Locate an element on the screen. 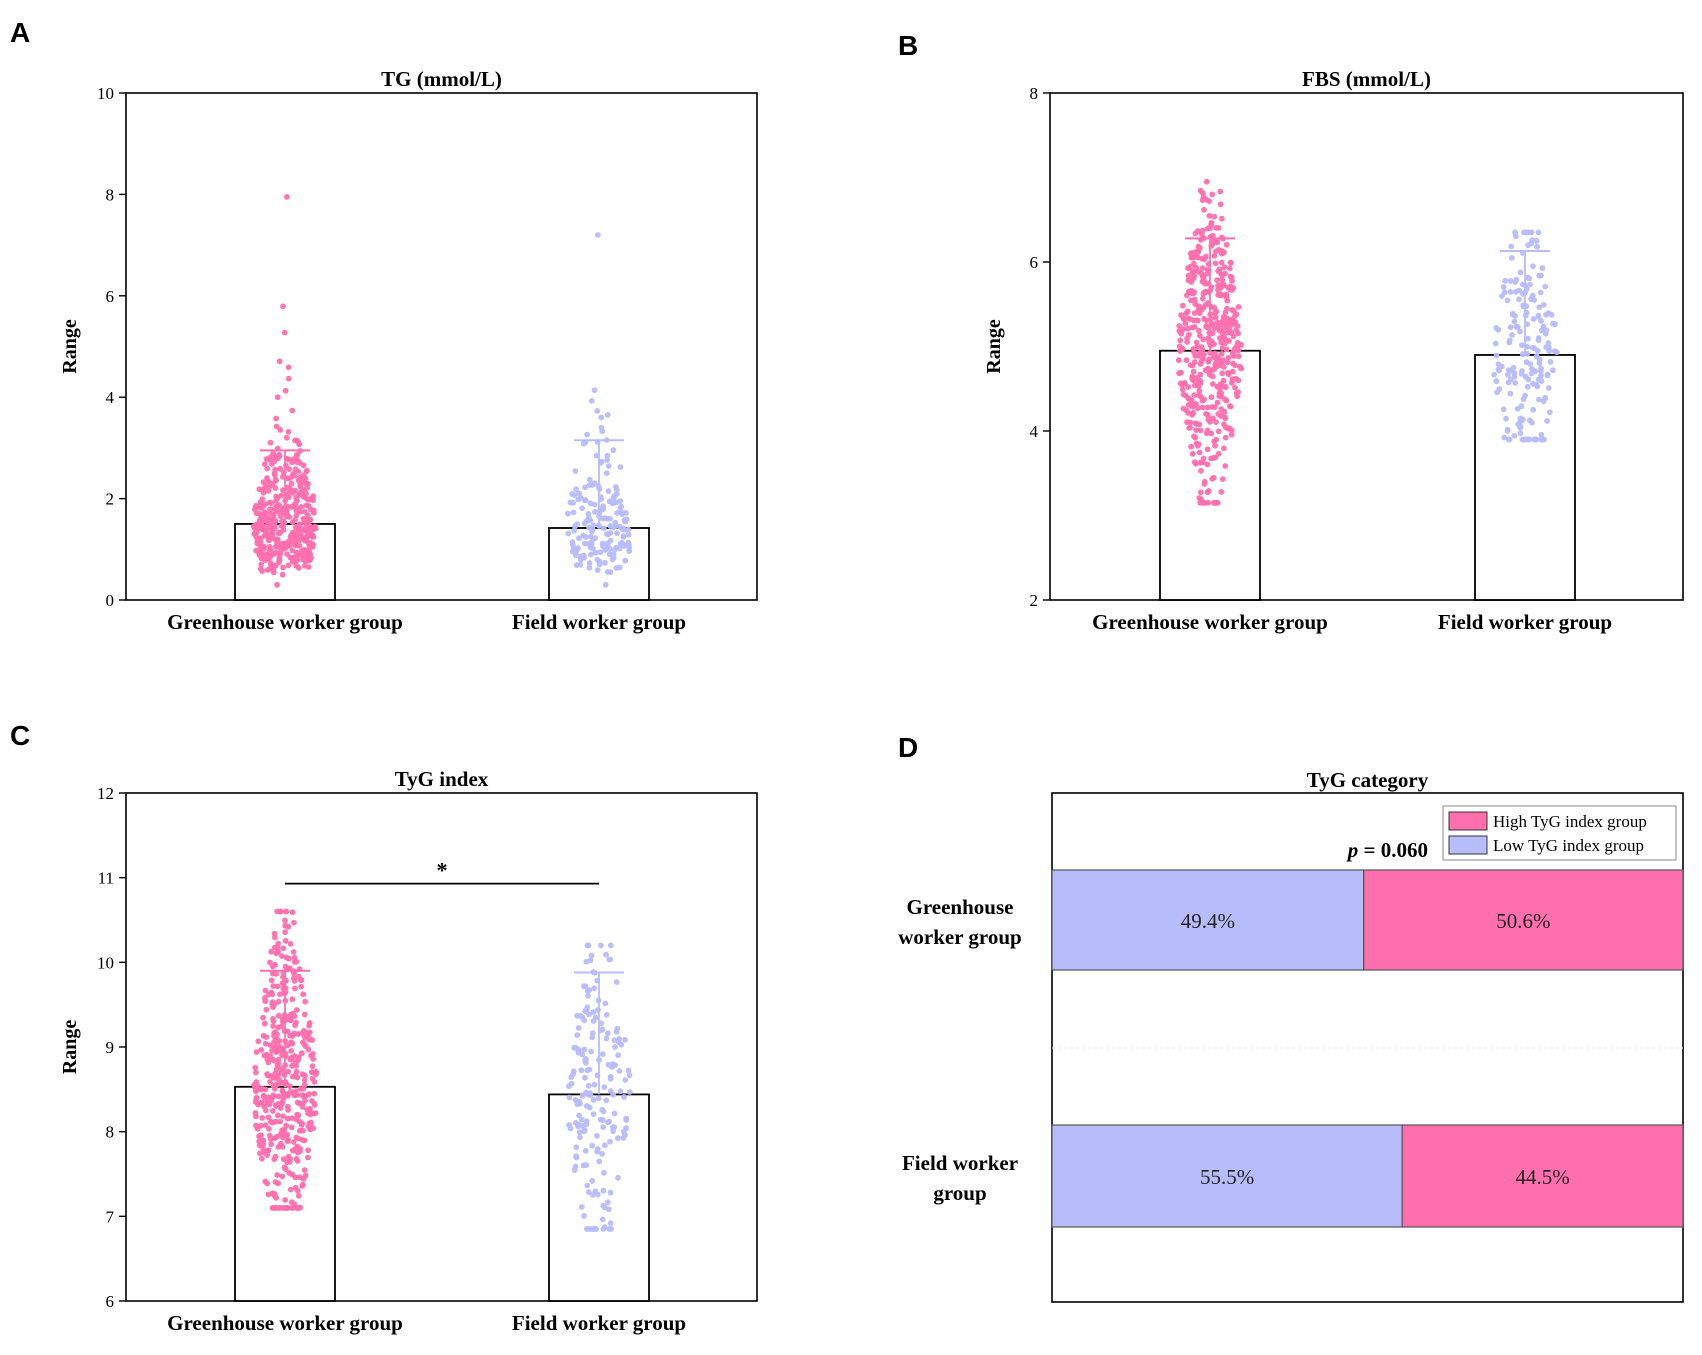 Image resolution: width=1702 pixels, height=1355 pixels. scatter-series is located at coordinates (1210, 342).